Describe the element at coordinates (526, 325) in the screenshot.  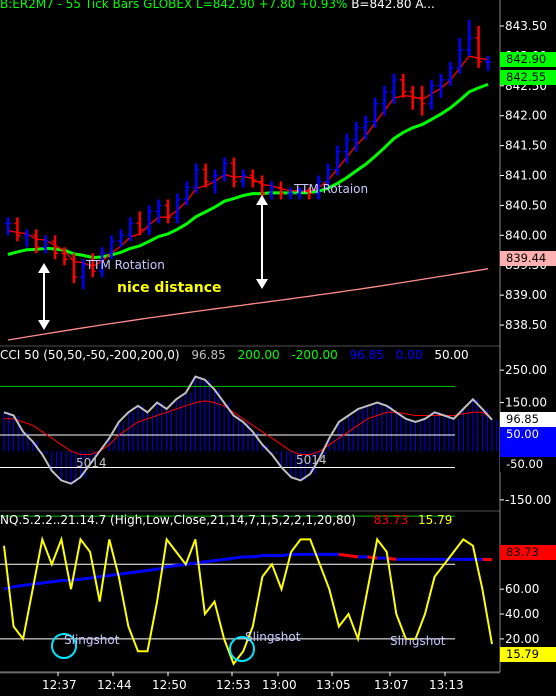
I see `price-tick-label: 838.50` at that location.